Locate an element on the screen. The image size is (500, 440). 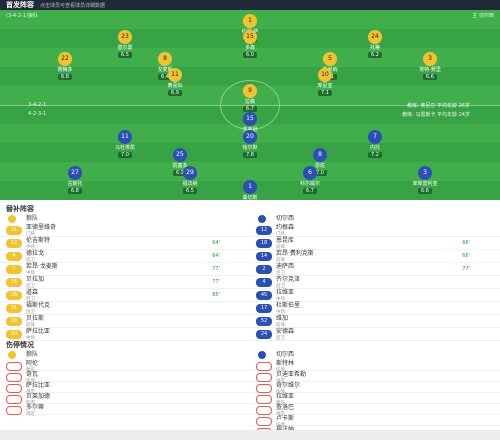
player: 20 帕尔默 7.8 is located at coordinates (250, 144).